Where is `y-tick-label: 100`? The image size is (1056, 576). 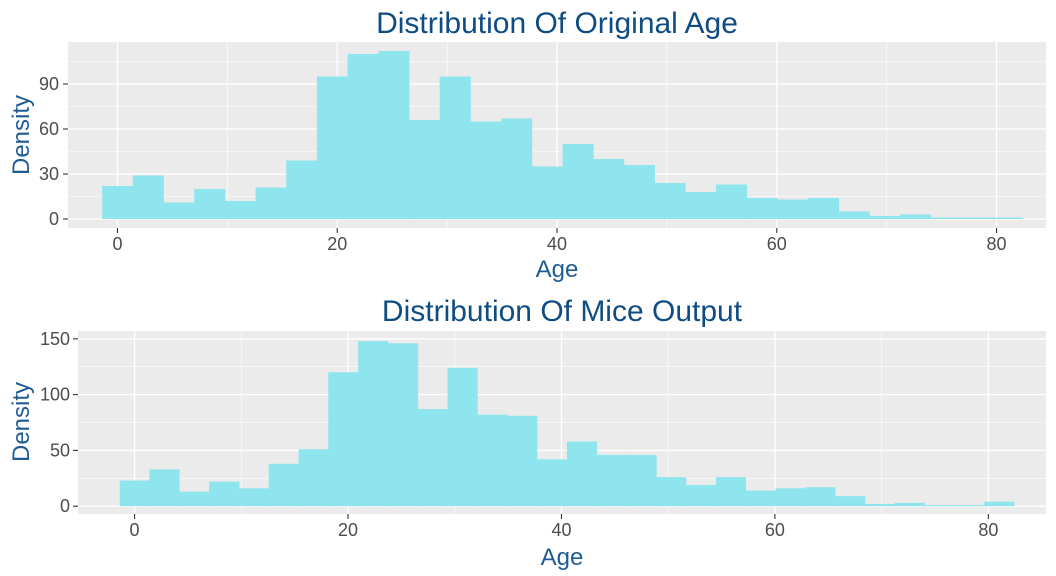
y-tick-label: 100 is located at coordinates (55, 395).